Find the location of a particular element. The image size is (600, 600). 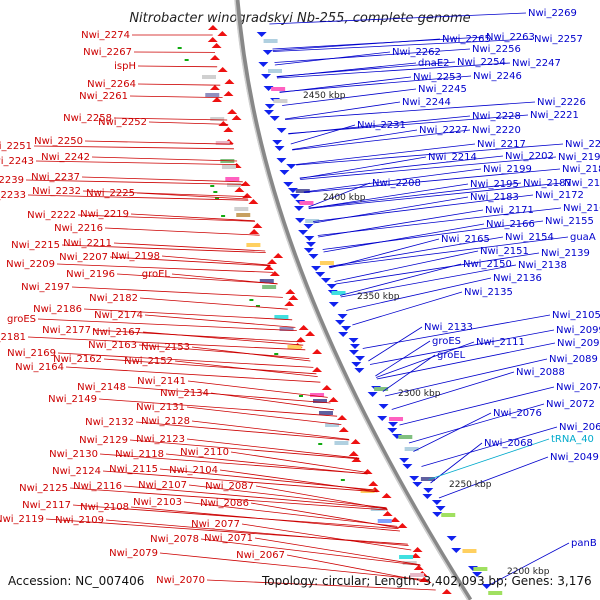

left-gene-label: Nwi_2164 is located at coordinates (39, 367).